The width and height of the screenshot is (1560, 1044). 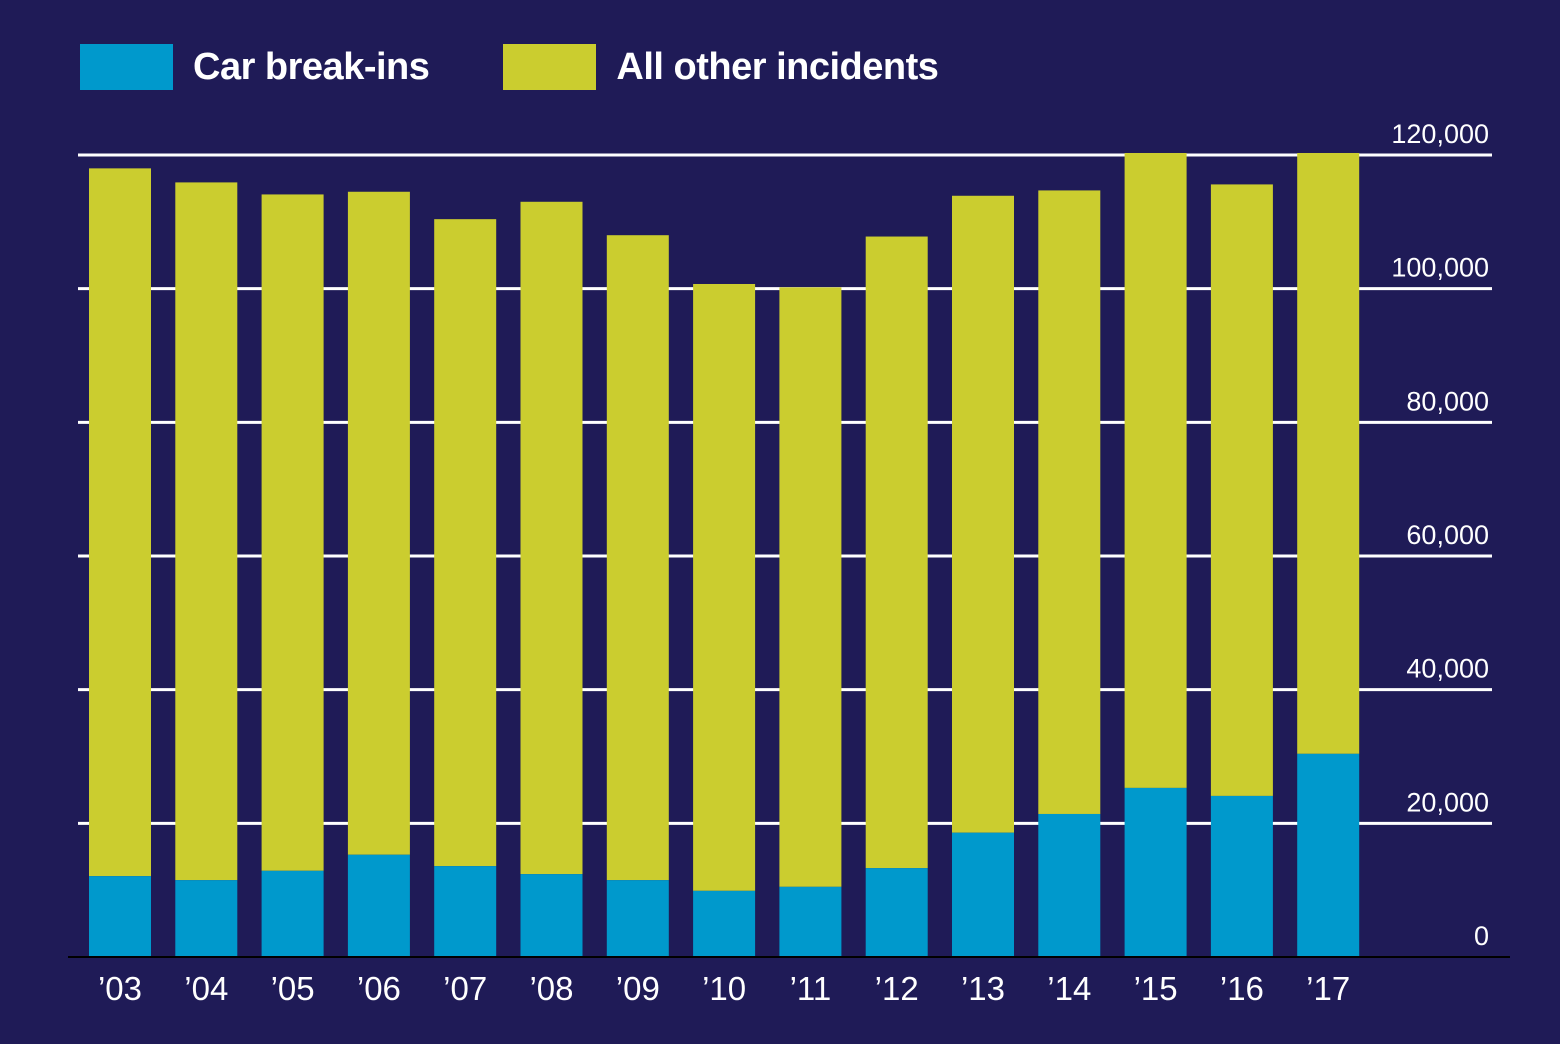 What do you see at coordinates (1447, 802) in the screenshot?
I see `y-tick-label: 20,000` at bounding box center [1447, 802].